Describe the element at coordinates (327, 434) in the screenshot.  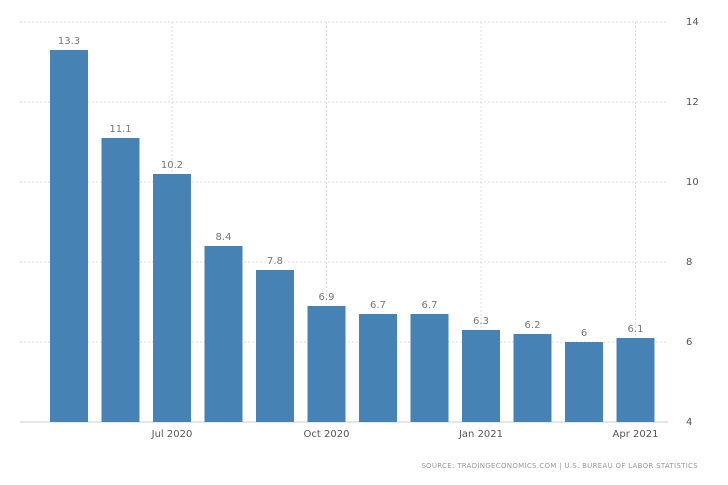
I see `x-tick-label: Oct 2020` at that location.